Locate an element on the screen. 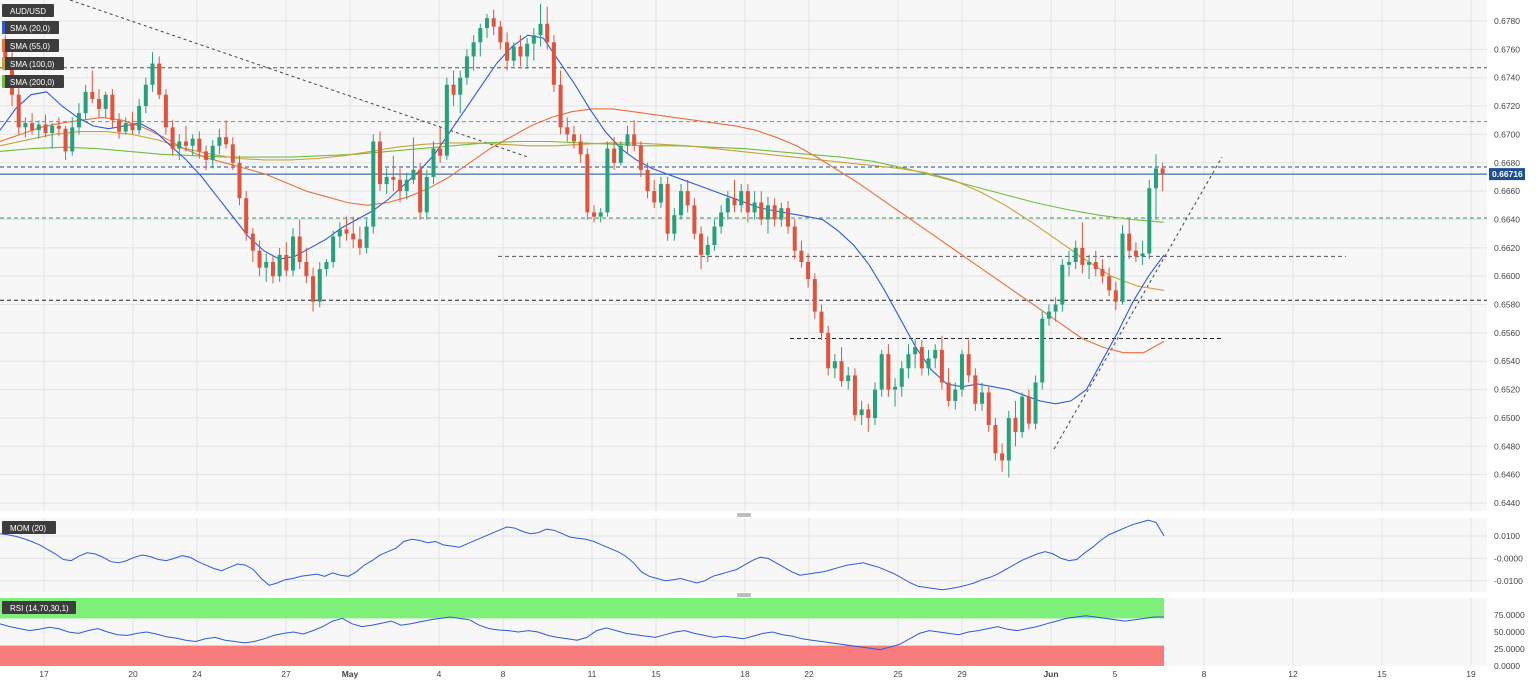 The width and height of the screenshot is (1536, 687). symbol-badge is located at coordinates (28, 10).